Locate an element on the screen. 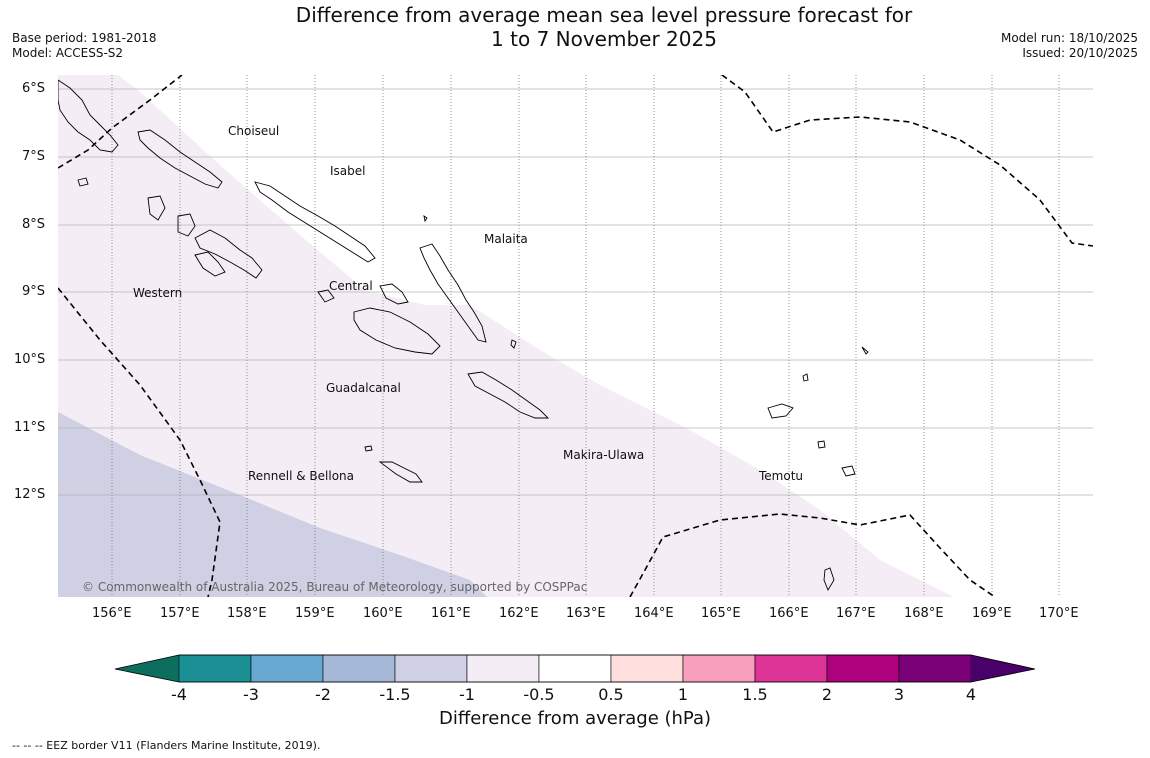 The width and height of the screenshot is (1150, 758). island-new-georgia is located at coordinates (220, 246).